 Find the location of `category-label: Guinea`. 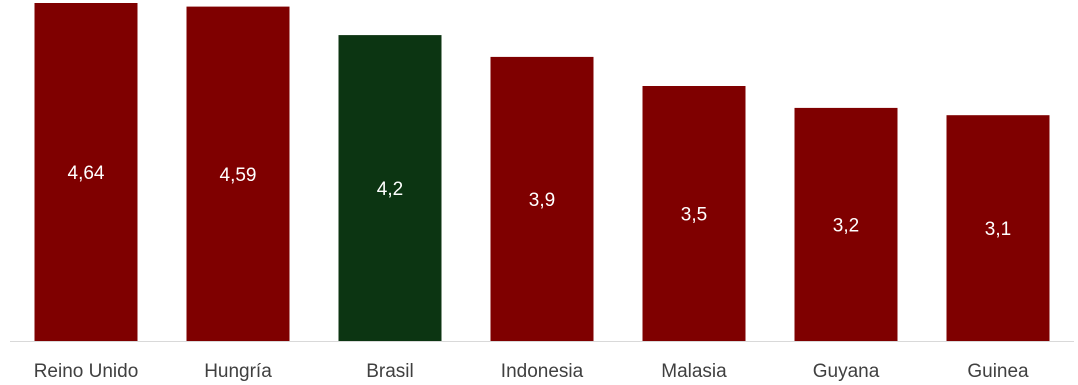

category-label: Guinea is located at coordinates (998, 371).